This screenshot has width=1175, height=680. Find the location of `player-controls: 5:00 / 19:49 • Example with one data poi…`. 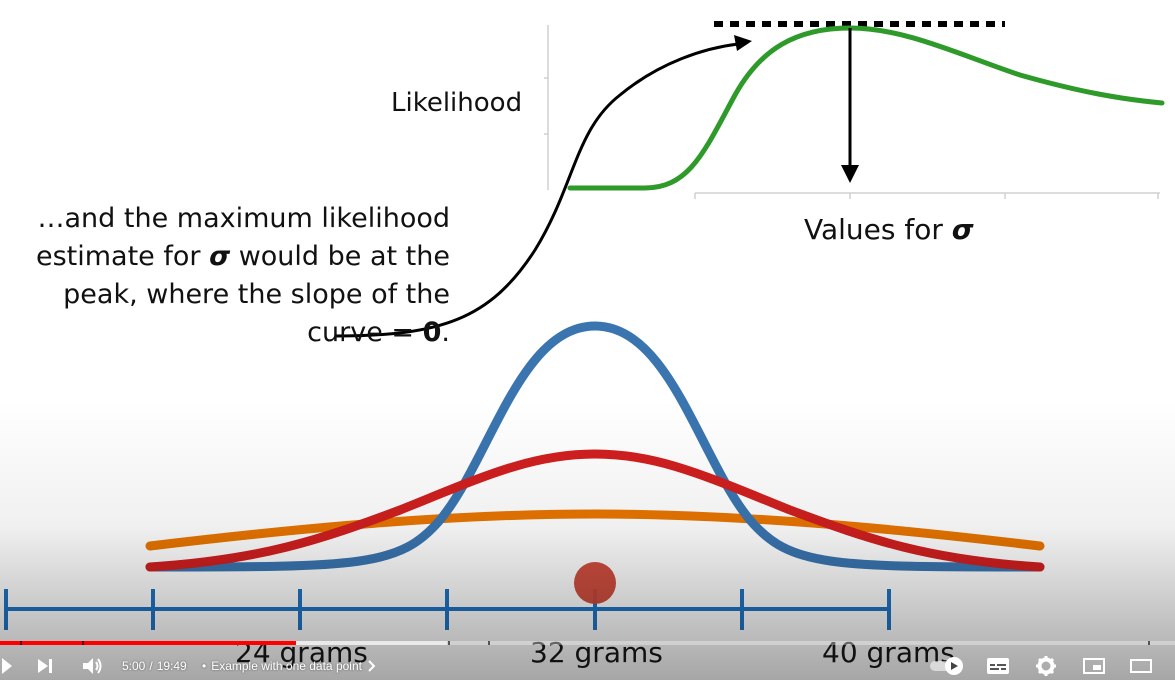

player-controls: 5:00 / 19:49 • Example with one data poi… is located at coordinates (587, 666).